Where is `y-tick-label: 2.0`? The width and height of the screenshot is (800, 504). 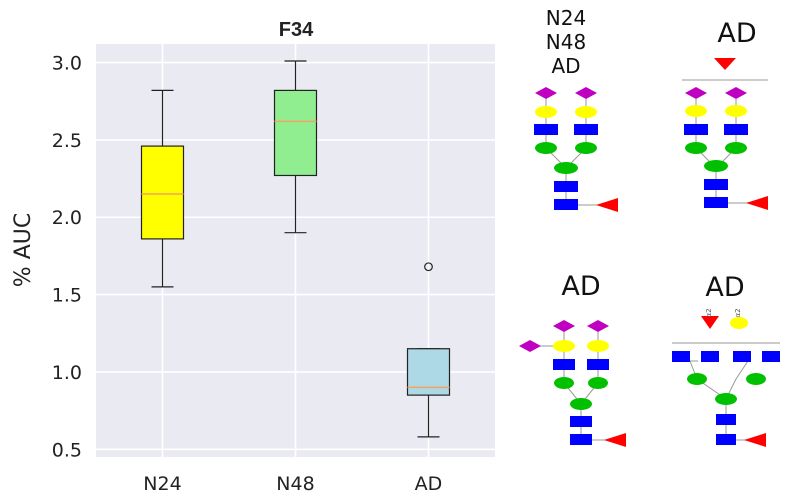
y-tick-label: 2.0 is located at coordinates (67, 218).